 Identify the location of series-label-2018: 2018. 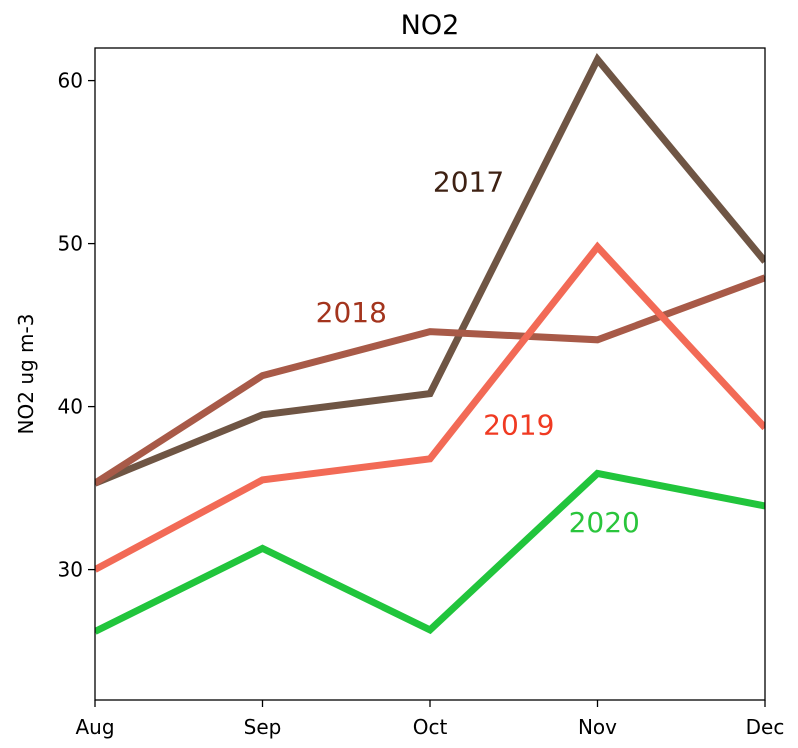
(351, 312).